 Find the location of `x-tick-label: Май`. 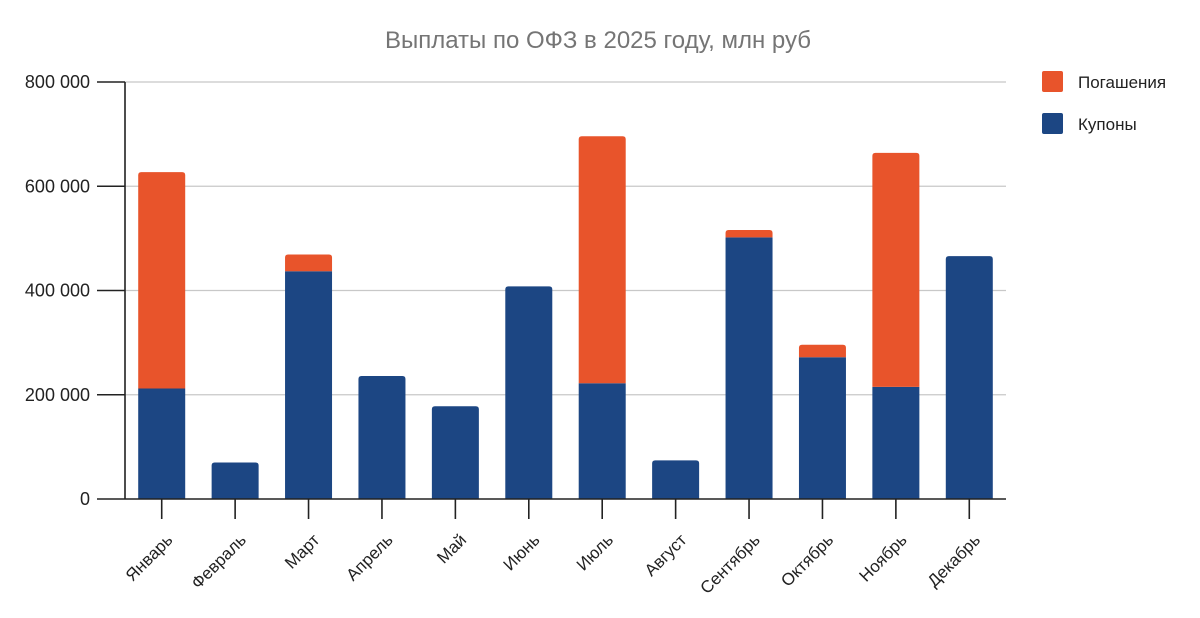

x-tick-label: Май is located at coordinates (451, 548).